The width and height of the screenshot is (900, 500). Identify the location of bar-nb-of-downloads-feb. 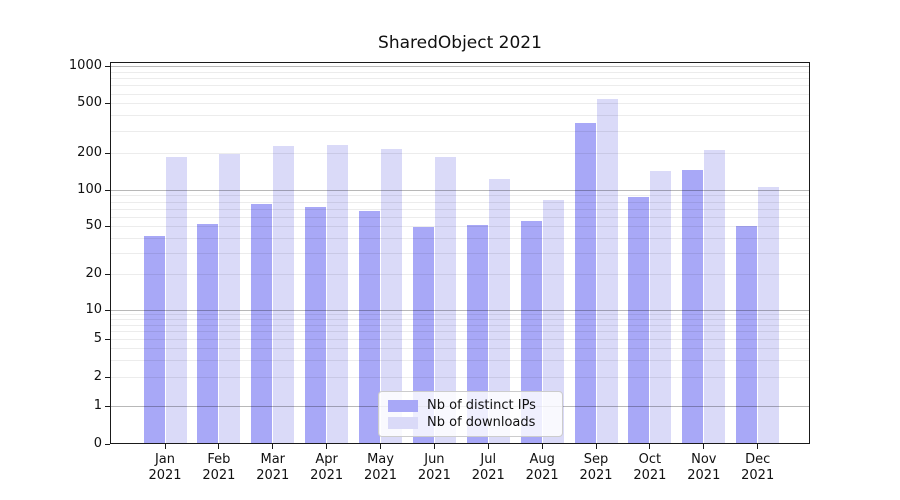
(230, 298).